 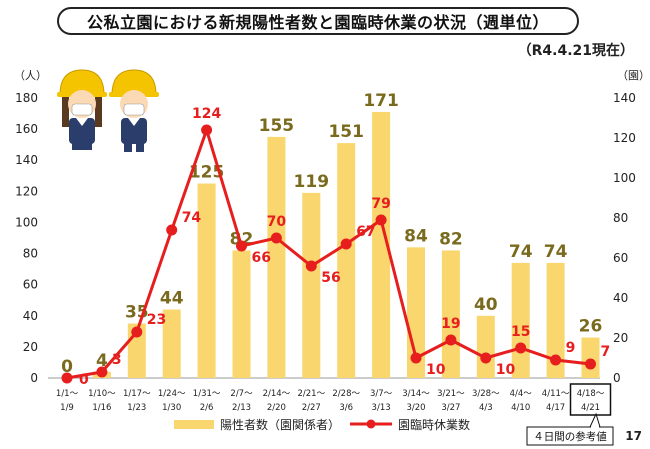 What do you see at coordinates (82, 109) in the screenshot?
I see `child-girl-icon` at bounding box center [82, 109].